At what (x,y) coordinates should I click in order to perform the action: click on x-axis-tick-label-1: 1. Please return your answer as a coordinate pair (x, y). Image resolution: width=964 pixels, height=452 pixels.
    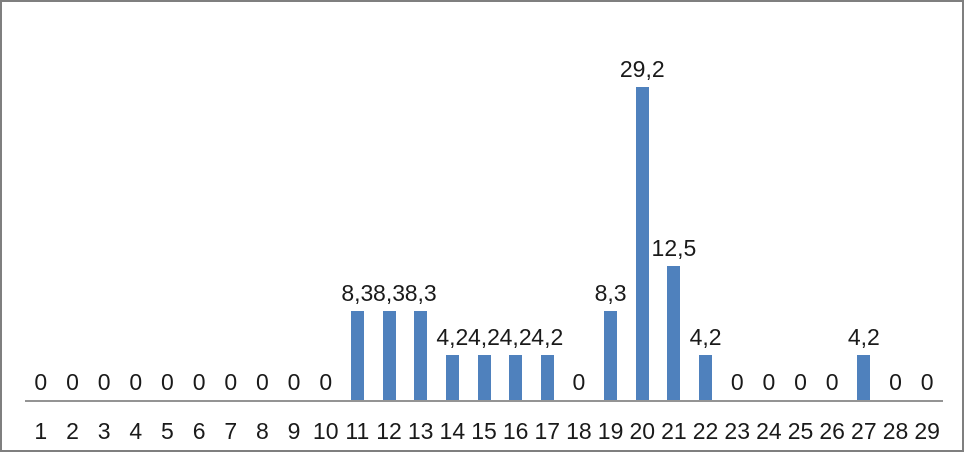
    Looking at the image, I should click on (41, 431).